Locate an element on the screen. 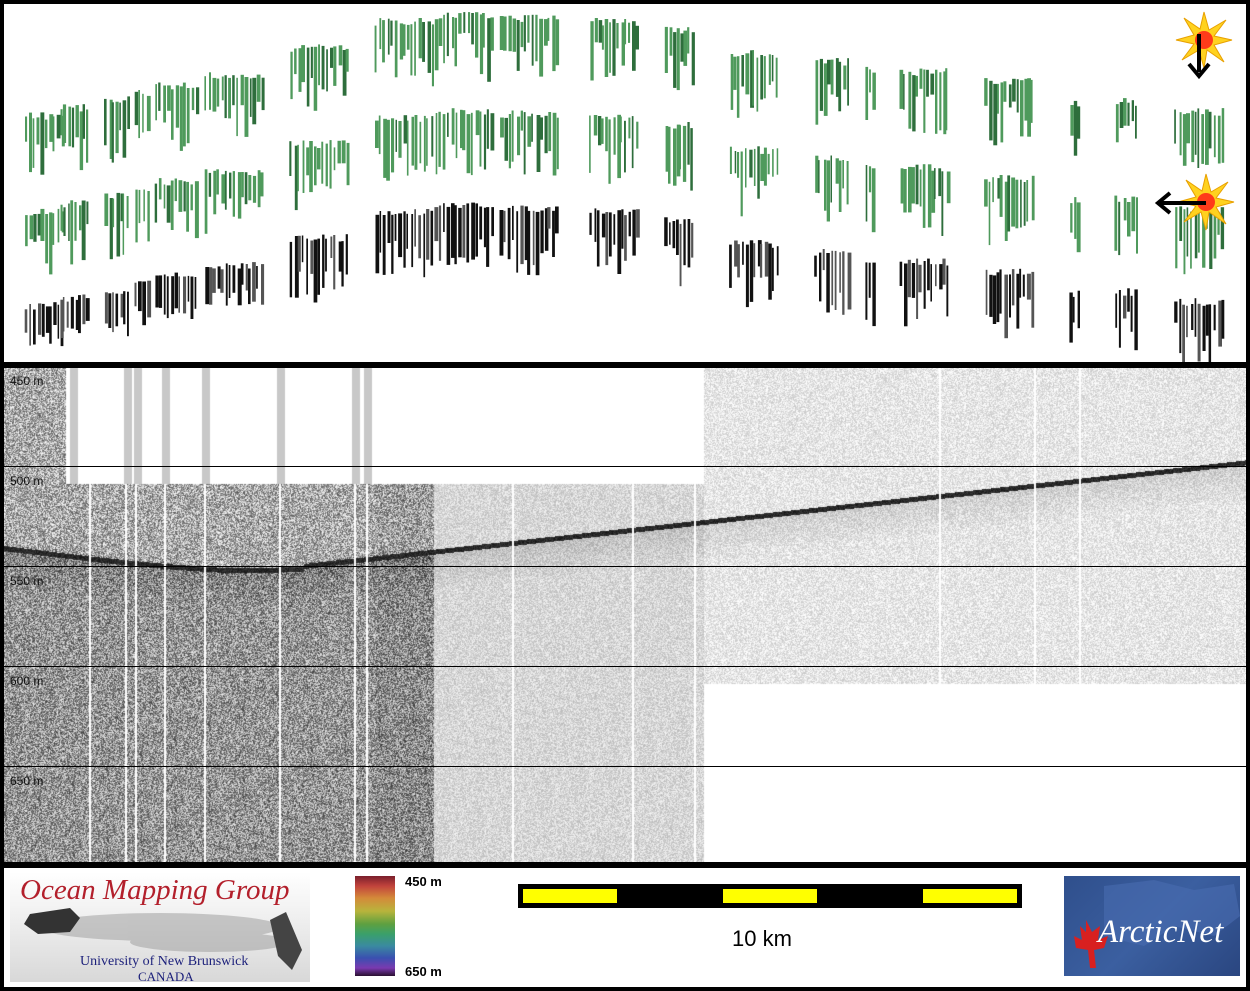 This screenshot has width=1250, height=991. scale-segment is located at coordinates (570, 896).